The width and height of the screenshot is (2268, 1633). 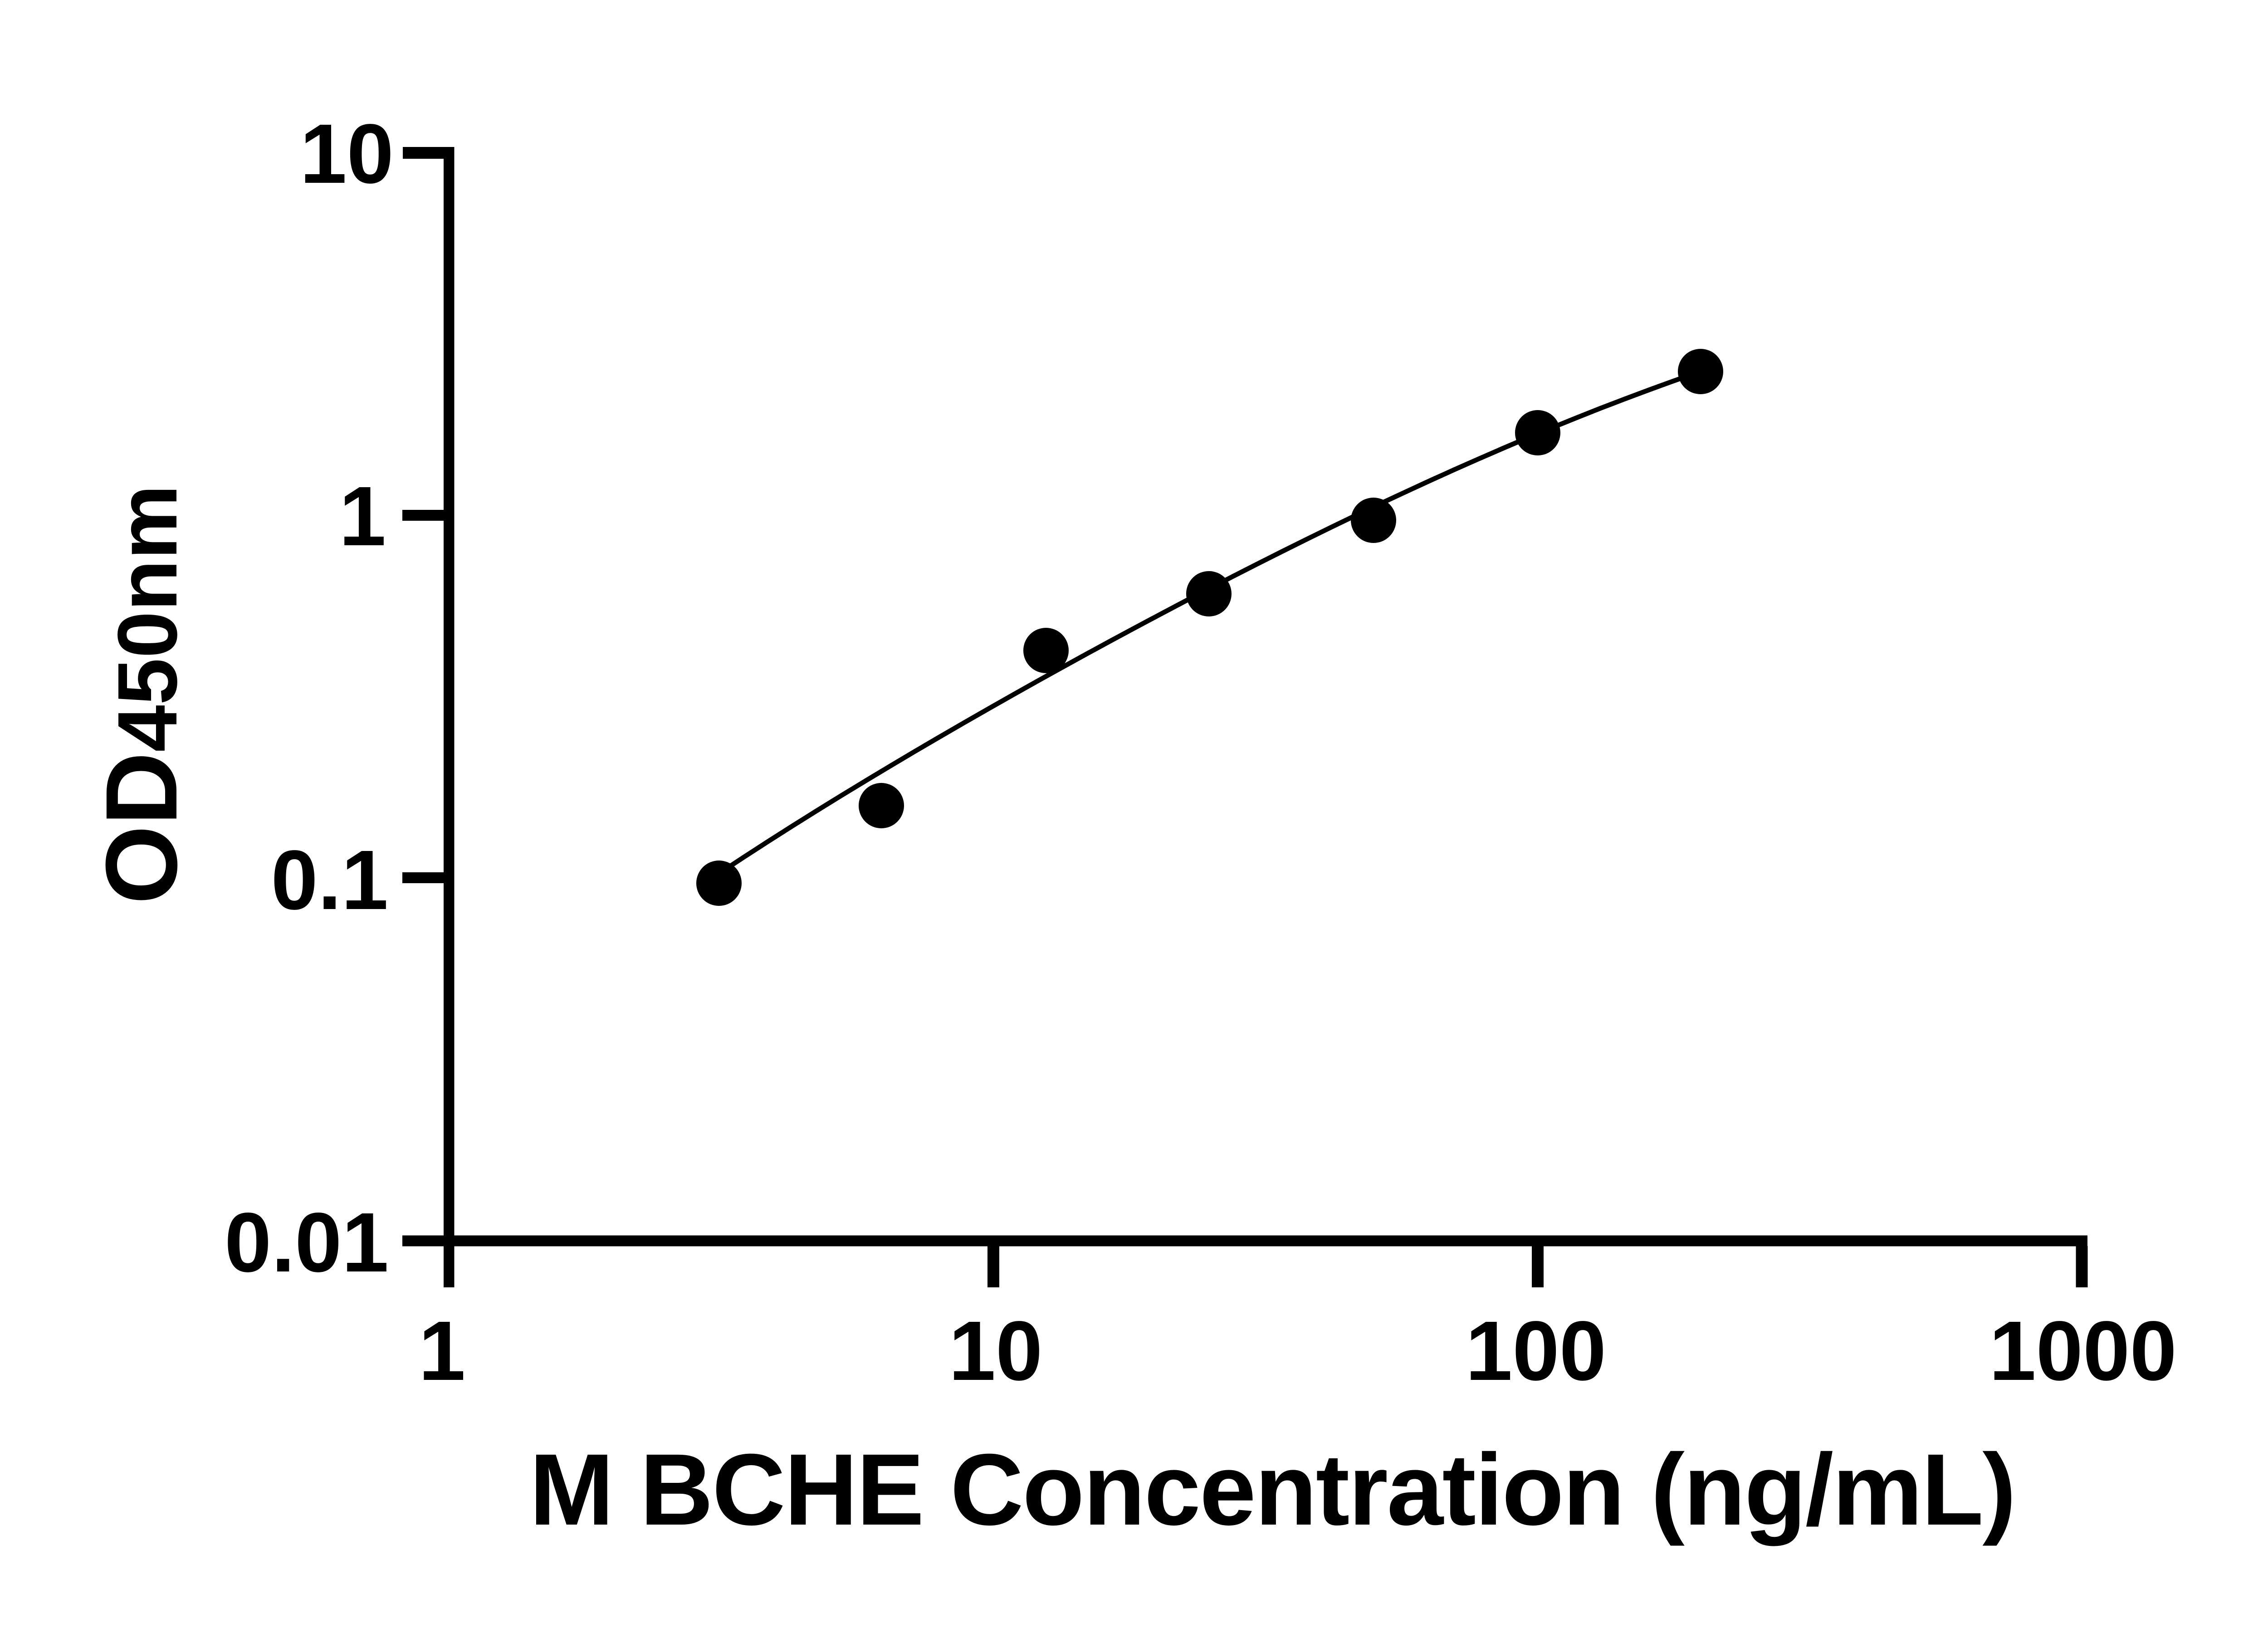 What do you see at coordinates (307, 1243) in the screenshot?
I see `svg-text: 0.01` at bounding box center [307, 1243].